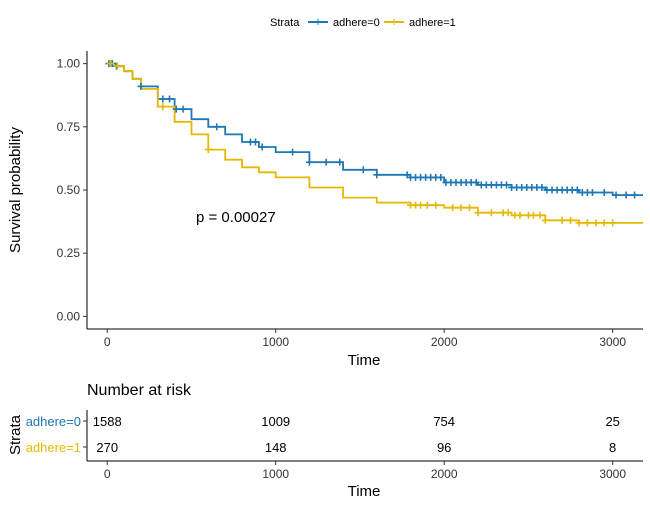 Image resolution: width=650 pixels, height=506 pixels. Describe the element at coordinates (276, 447) in the screenshot. I see `risk-cell: 148` at that location.